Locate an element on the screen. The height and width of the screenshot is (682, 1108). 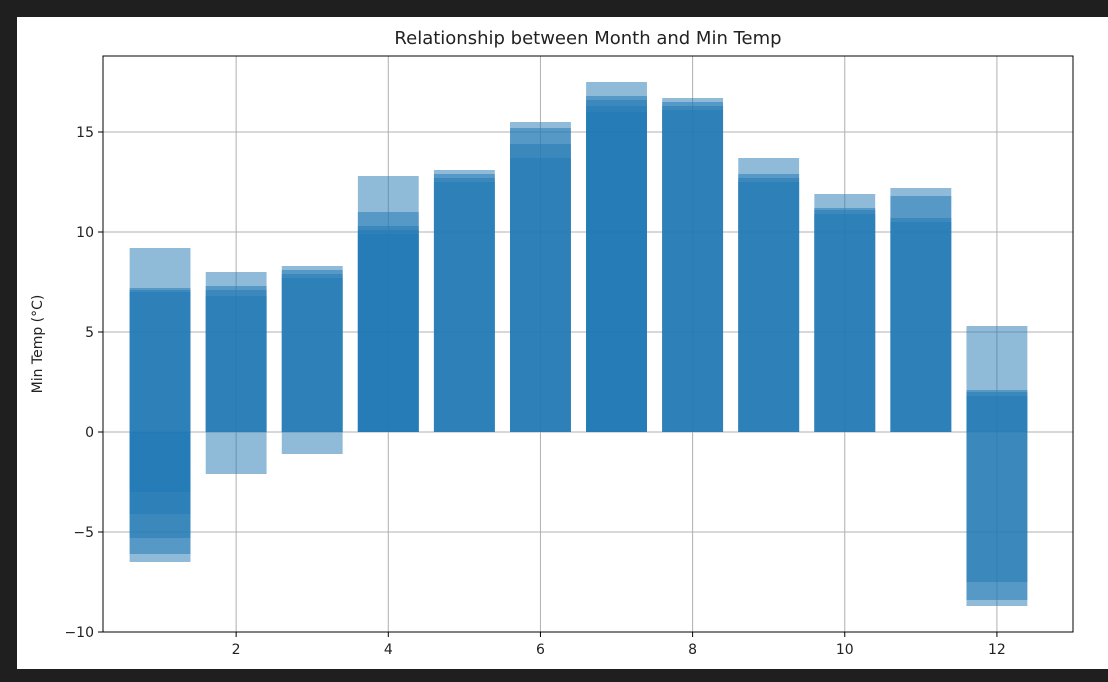
y-axis-label: Min Temp (°C) is located at coordinates (38, 344).